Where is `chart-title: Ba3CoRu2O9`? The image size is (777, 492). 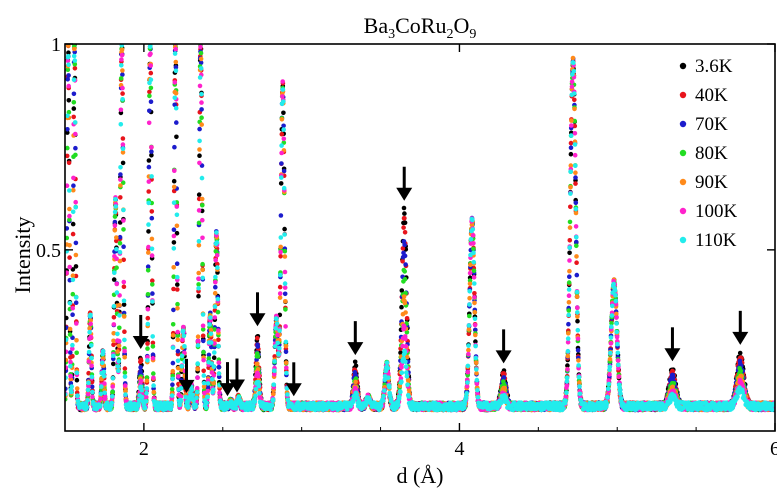
chart-title: Ba3CoRu2O9 is located at coordinates (420, 27).